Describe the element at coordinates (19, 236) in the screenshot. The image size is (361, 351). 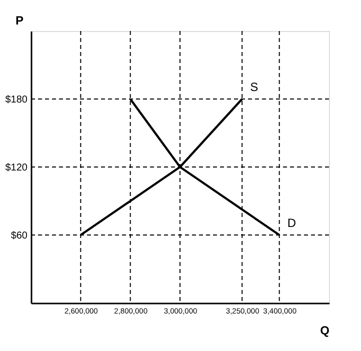
I see `y-tick-label: $60` at that location.